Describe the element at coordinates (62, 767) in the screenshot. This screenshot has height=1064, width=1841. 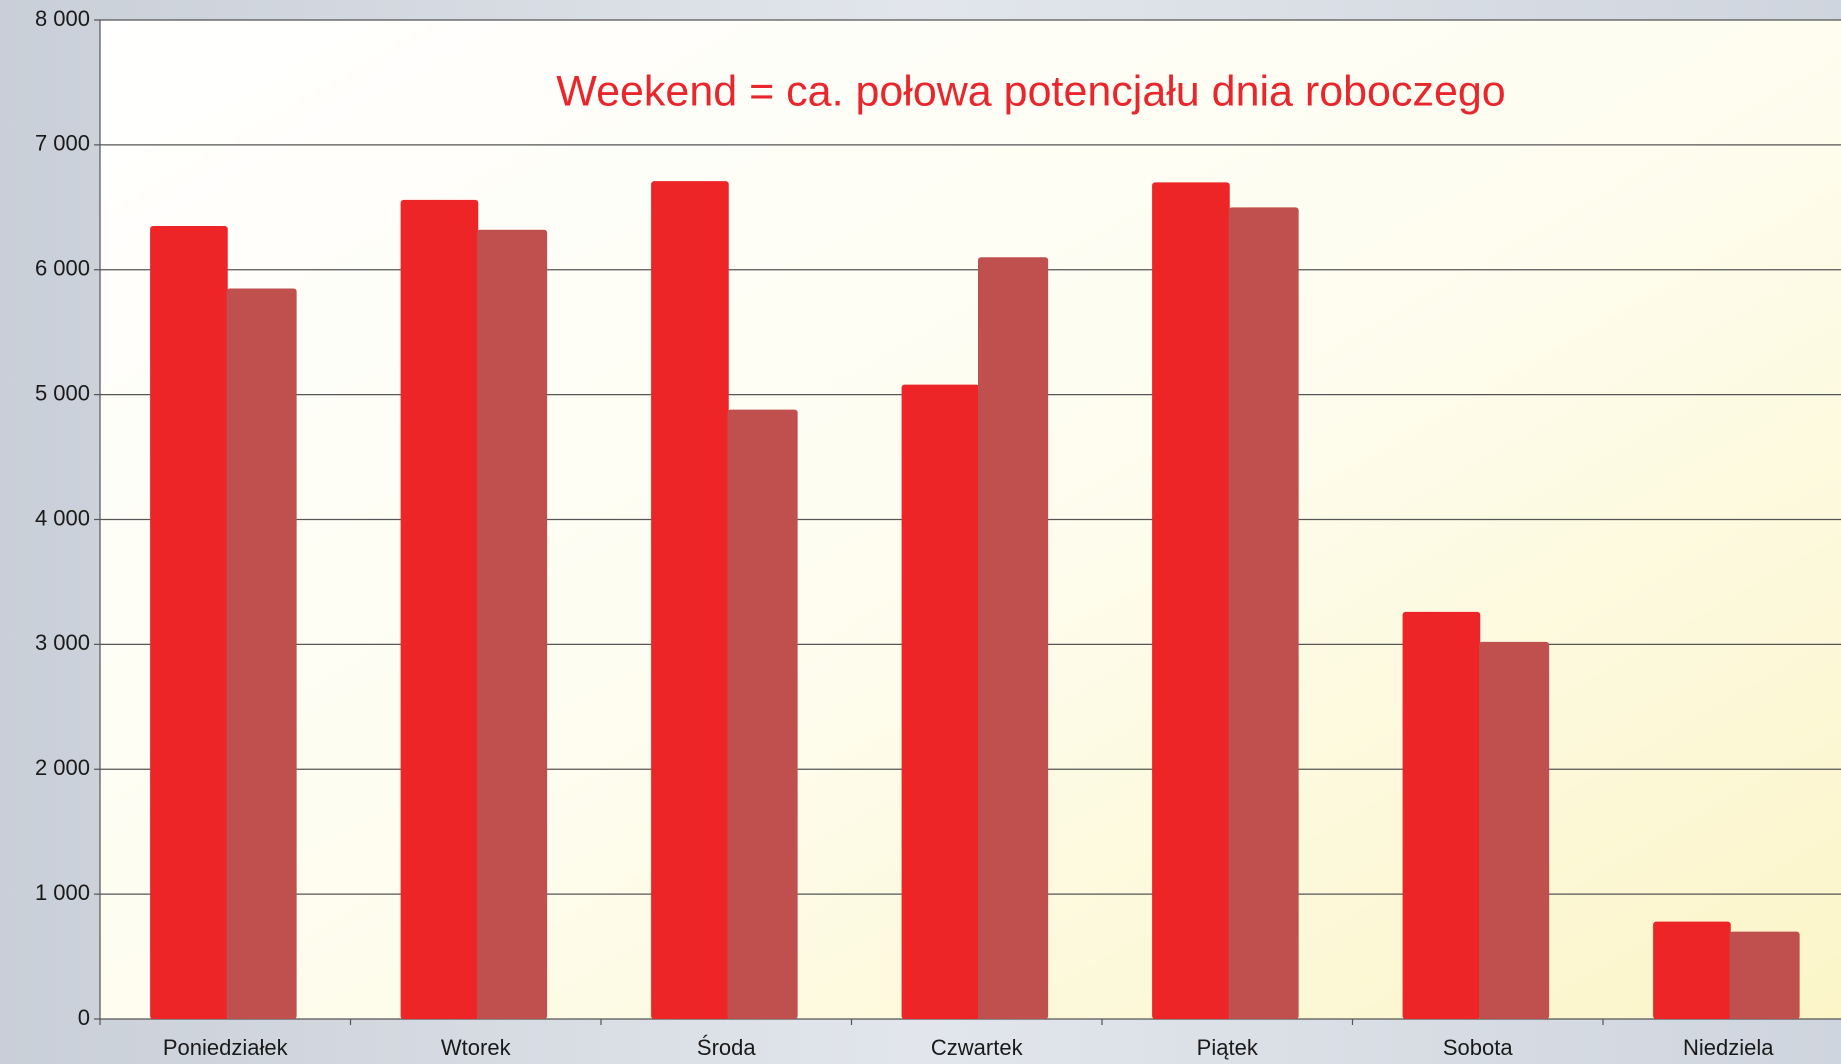
I see `y-tick-label: 2 000` at that location.